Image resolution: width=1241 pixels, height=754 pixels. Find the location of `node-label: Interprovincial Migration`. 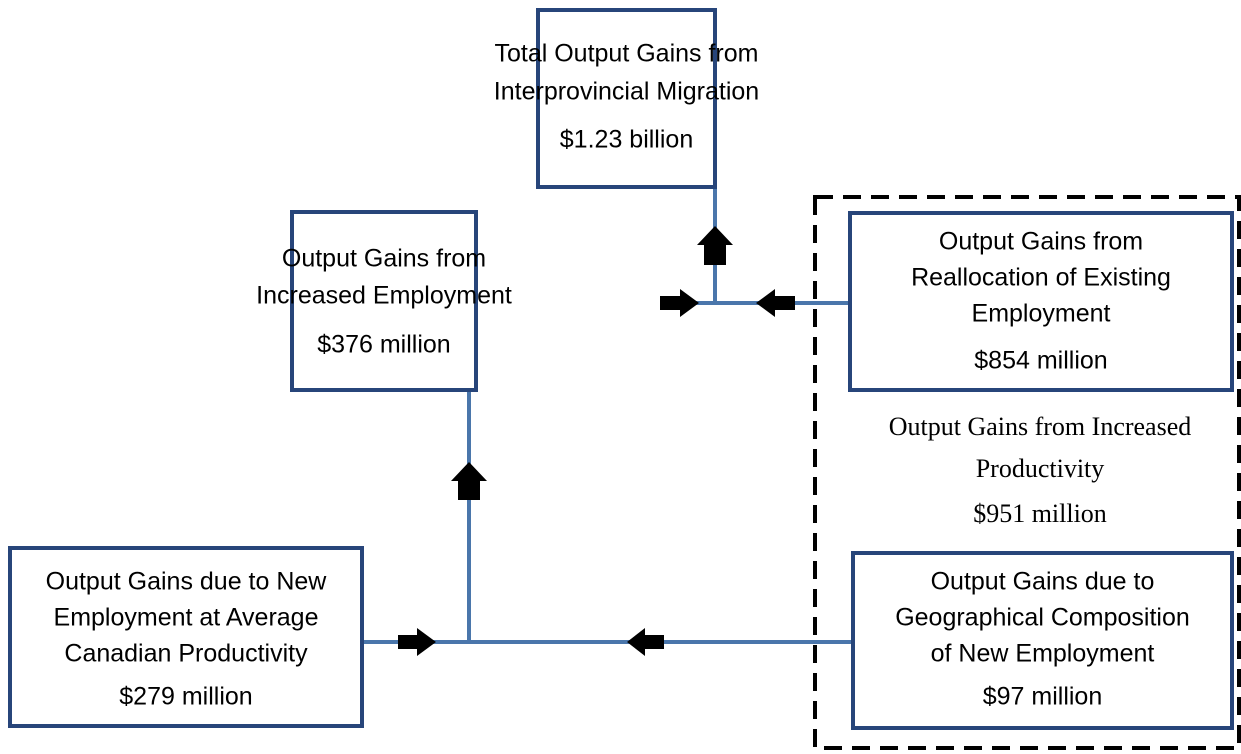

node-label: Interprovincial Migration is located at coordinates (626, 92).